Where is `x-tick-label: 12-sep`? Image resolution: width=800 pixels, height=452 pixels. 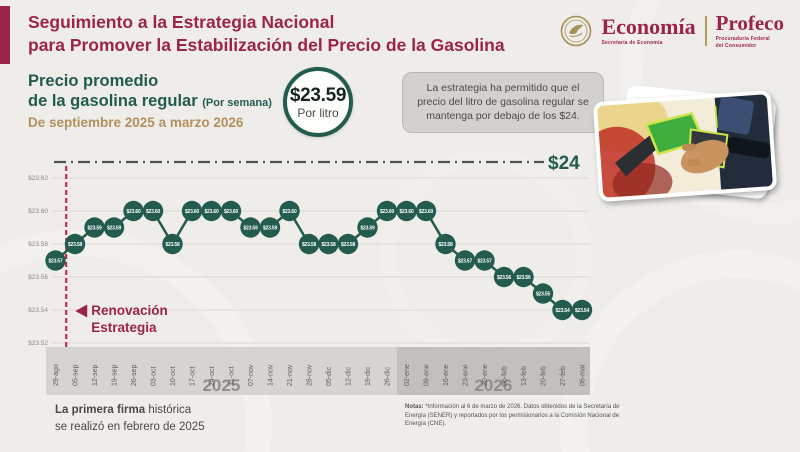 x-tick-label: 12-sep is located at coordinates (95, 375).